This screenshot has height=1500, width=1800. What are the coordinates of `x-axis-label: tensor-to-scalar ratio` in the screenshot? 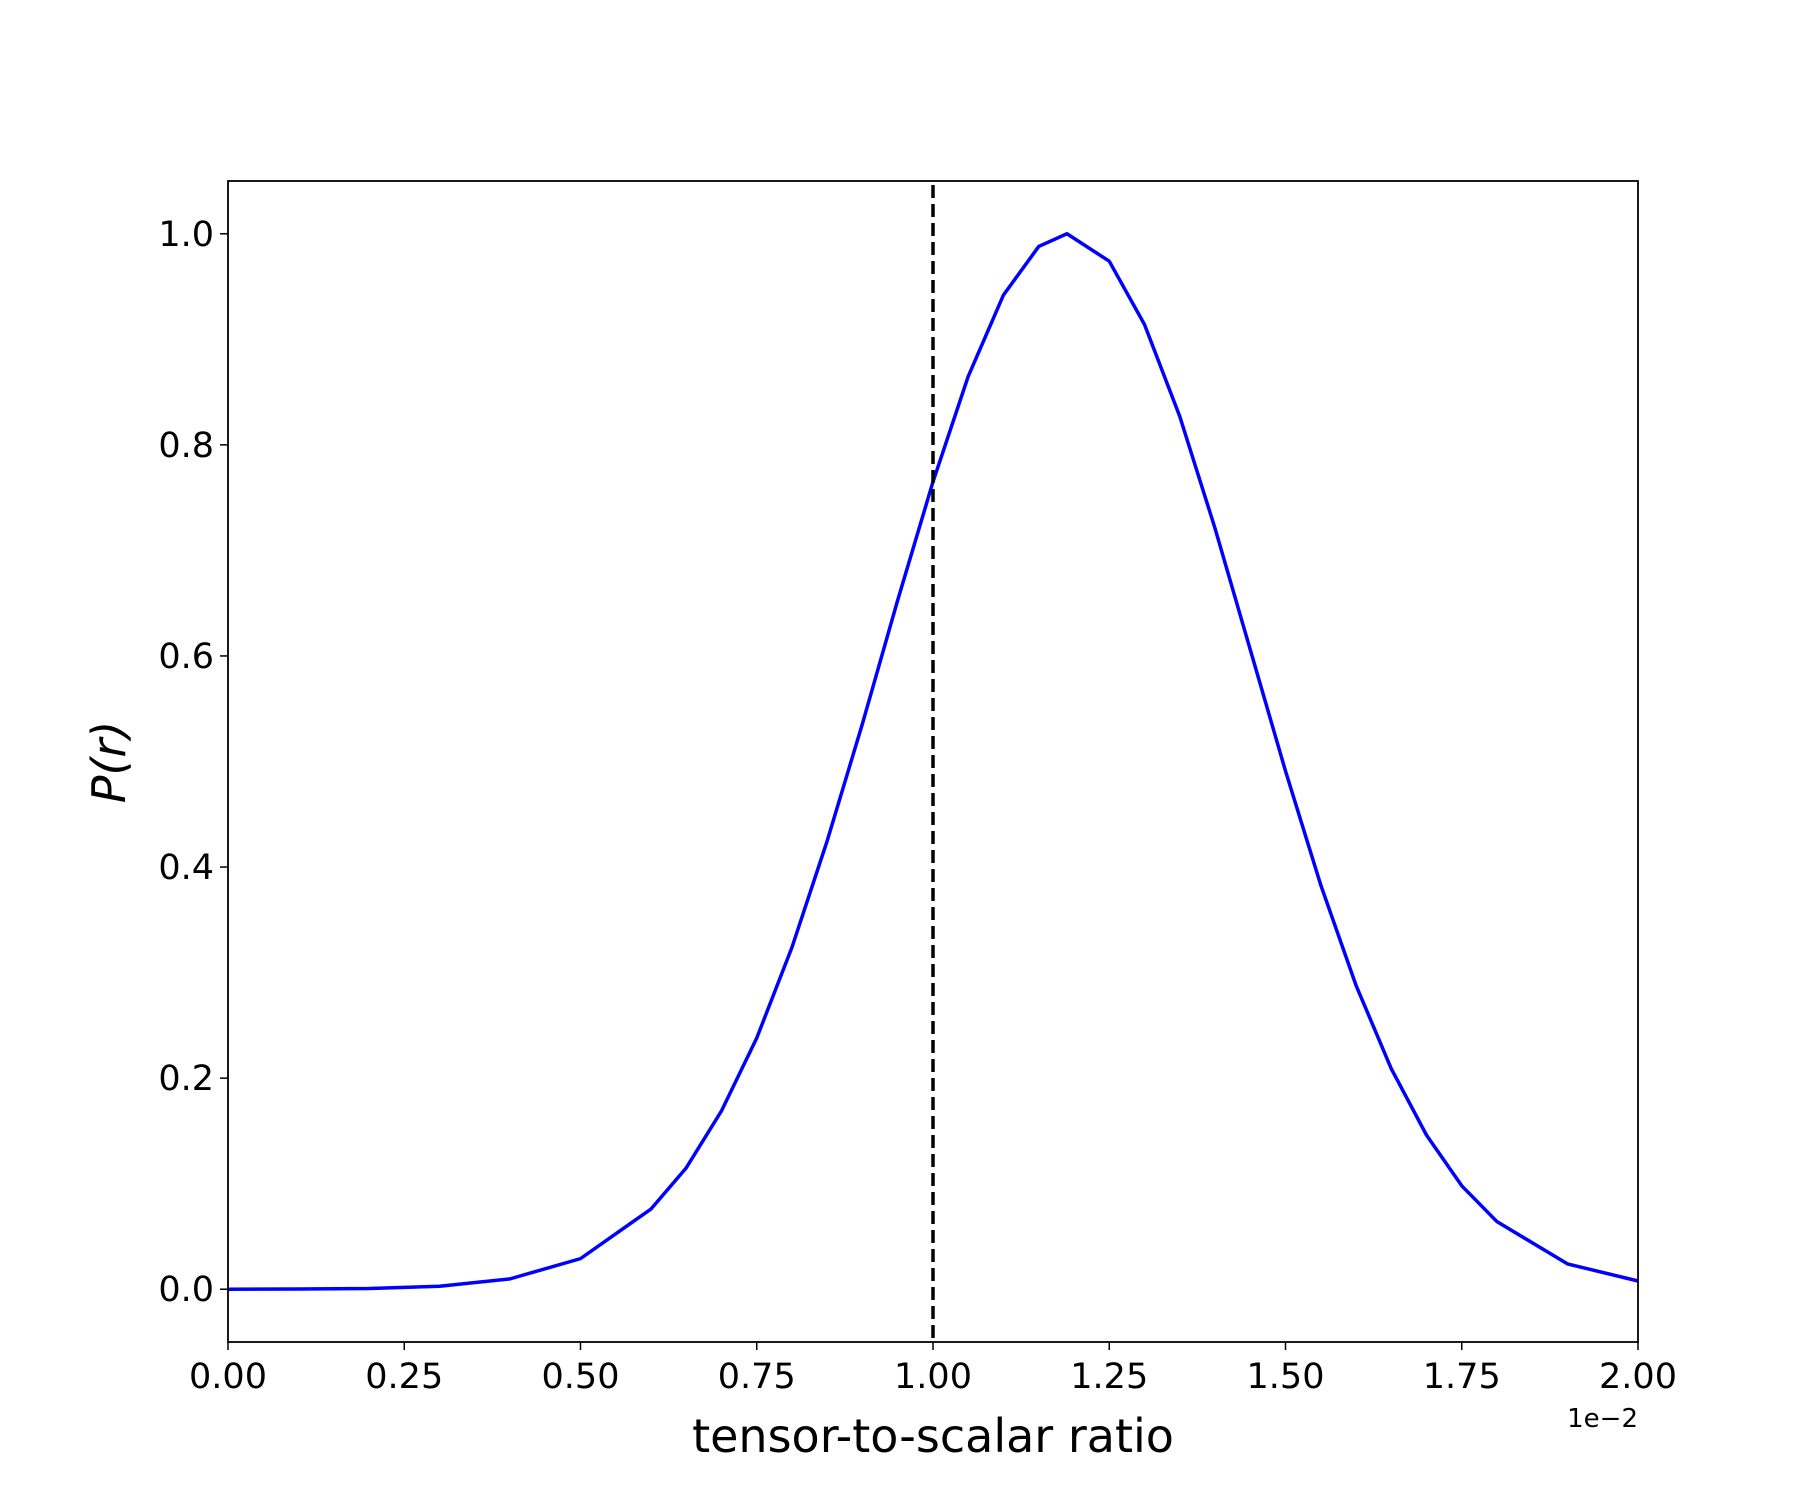 It's located at (933, 1436).